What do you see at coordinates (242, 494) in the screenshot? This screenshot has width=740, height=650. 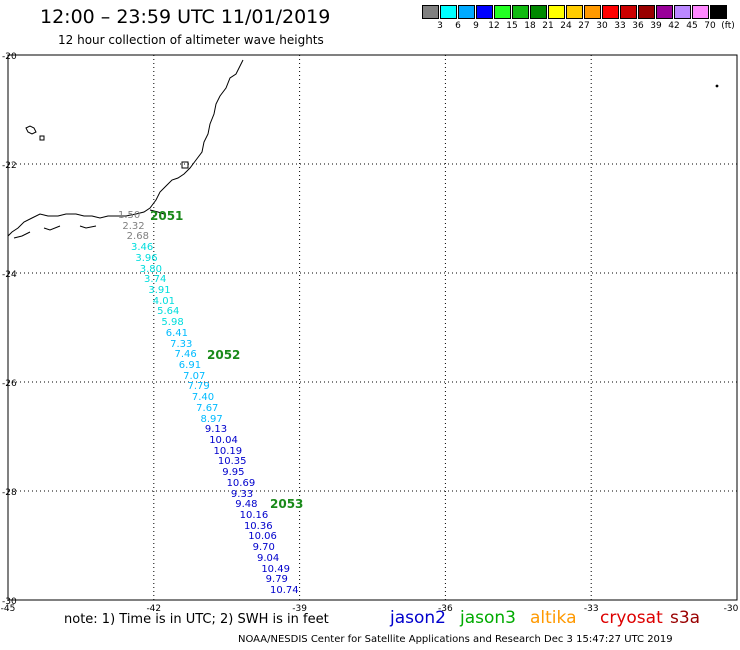 I see `wave-height-value: 9.33` at bounding box center [242, 494].